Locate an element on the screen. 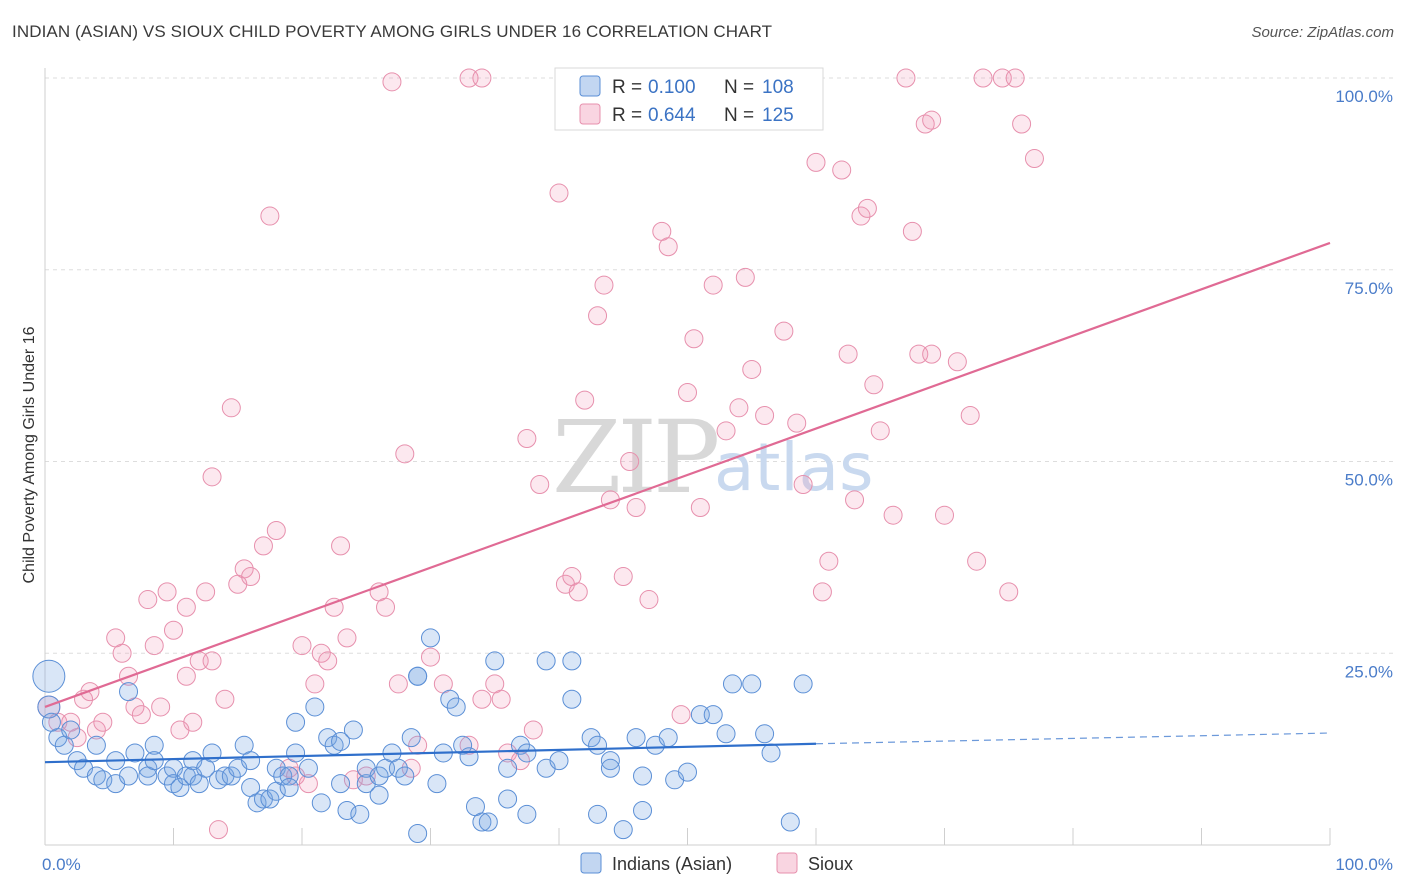 This screenshot has width=1406, height=892. correlation-legend: R = 0.100 N = 108 R = 0.644 N = 125 is located at coordinates (689, 99).